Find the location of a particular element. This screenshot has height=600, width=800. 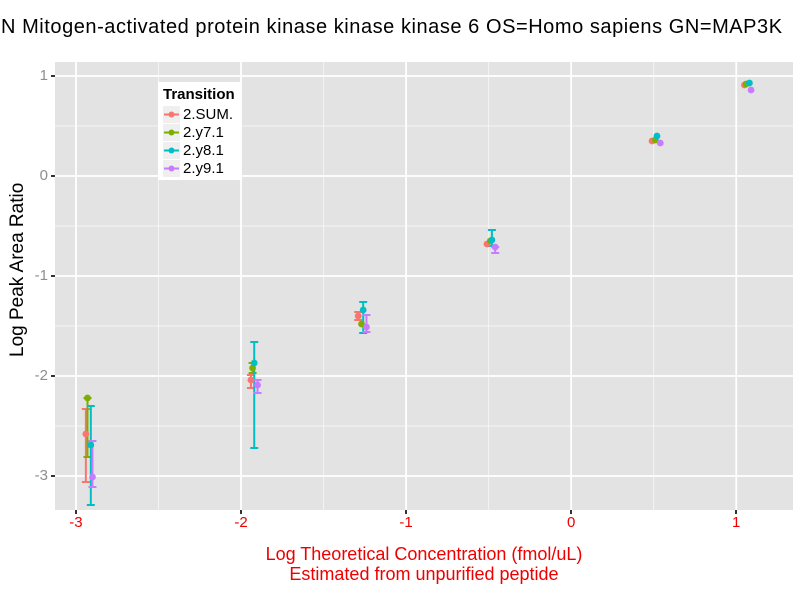

x-tick-label: -1 is located at coordinates (406, 522).